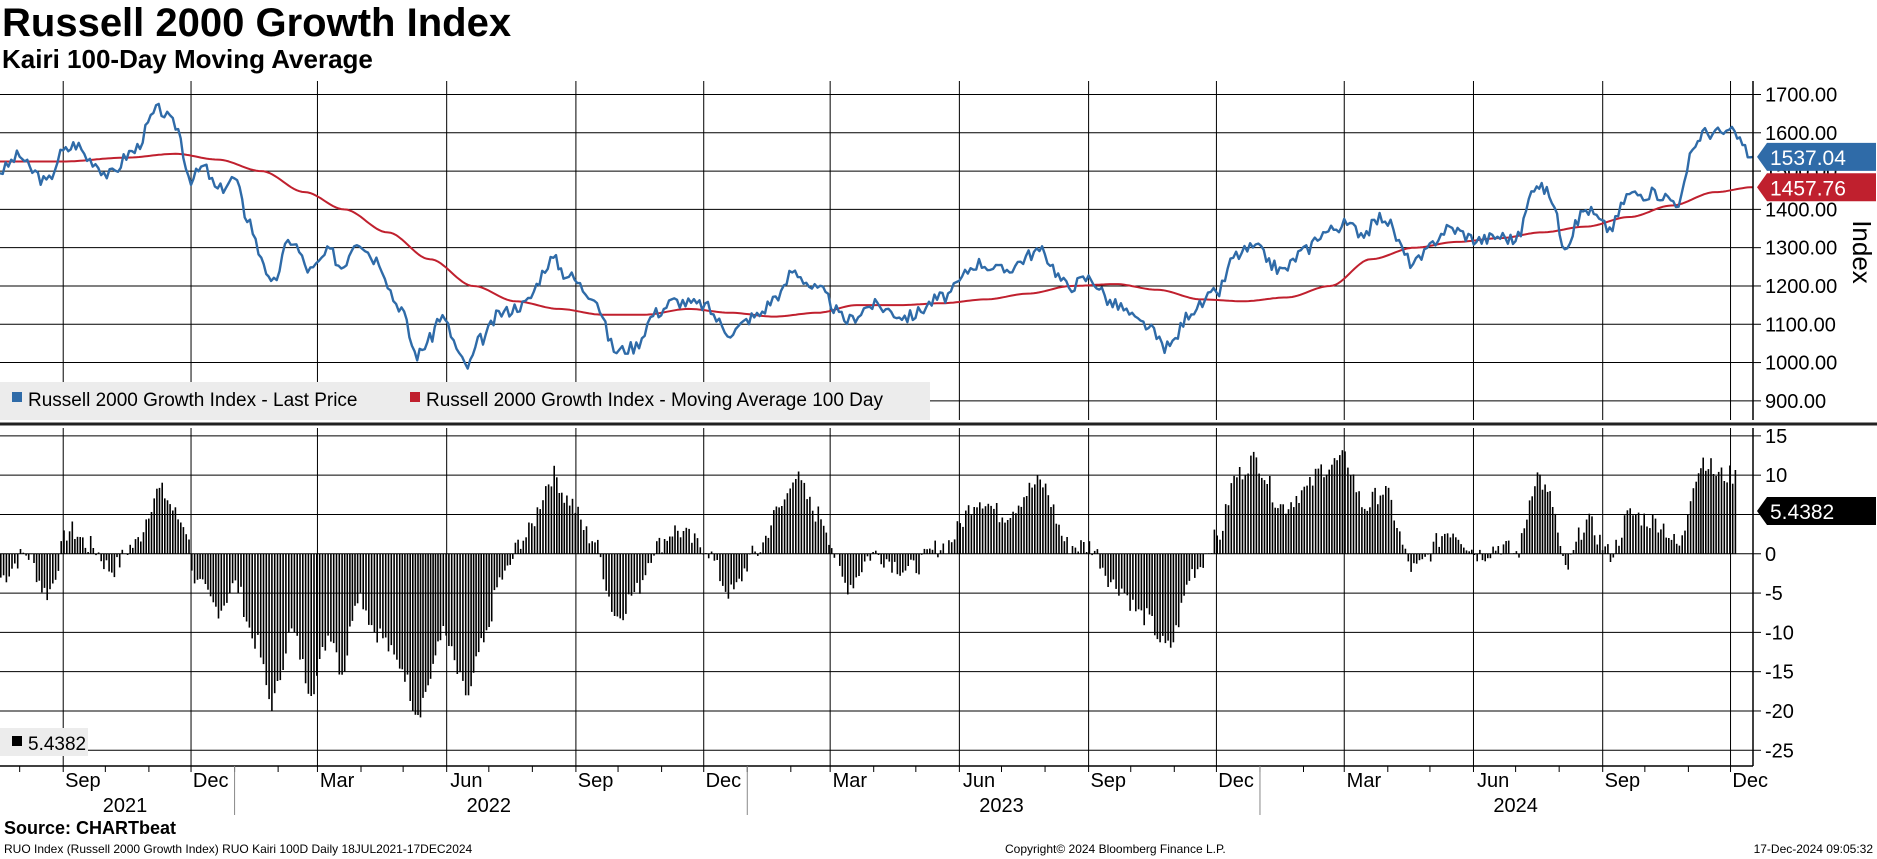 The width and height of the screenshot is (1877, 859). What do you see at coordinates (1801, 287) in the screenshot?
I see `y-tick-label-top: 1200.00` at bounding box center [1801, 287].